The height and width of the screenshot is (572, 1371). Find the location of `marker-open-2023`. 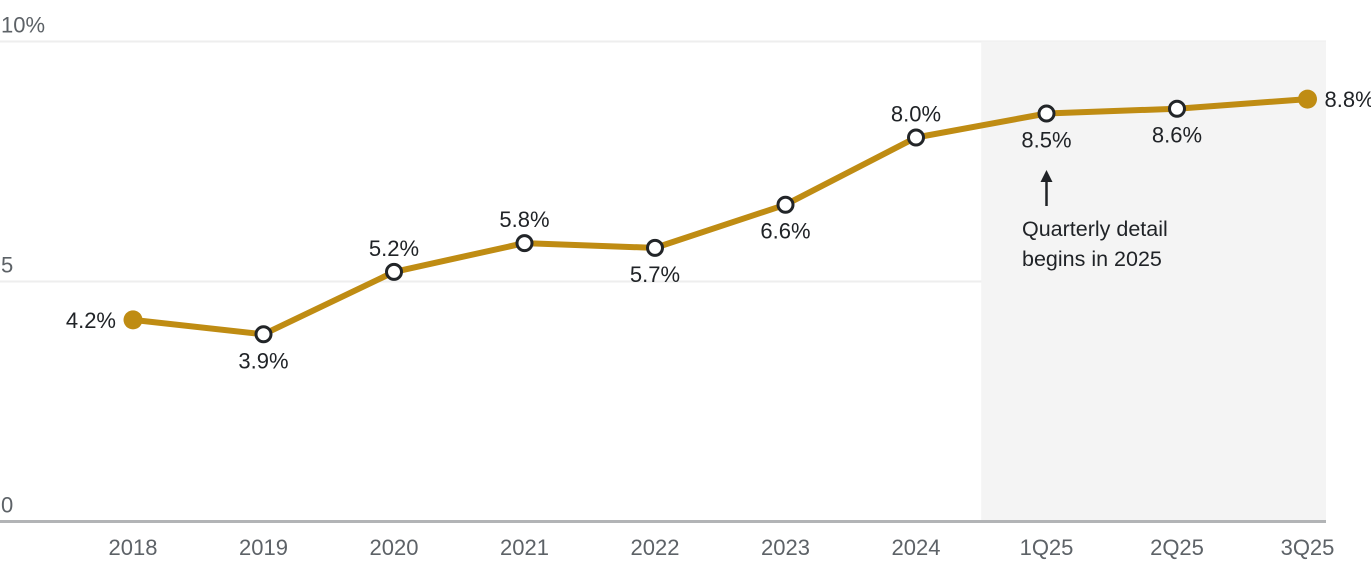

marker-open-2023 is located at coordinates (785, 204).